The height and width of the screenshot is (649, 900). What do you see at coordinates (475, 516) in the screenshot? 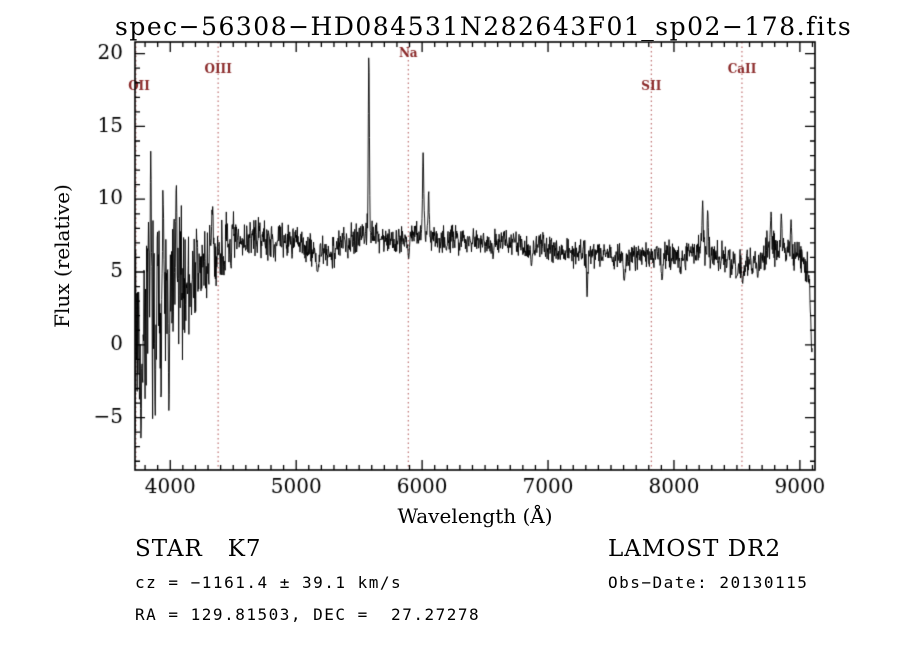
I see `x-axis-label: Wavelength (Å)` at bounding box center [475, 516].